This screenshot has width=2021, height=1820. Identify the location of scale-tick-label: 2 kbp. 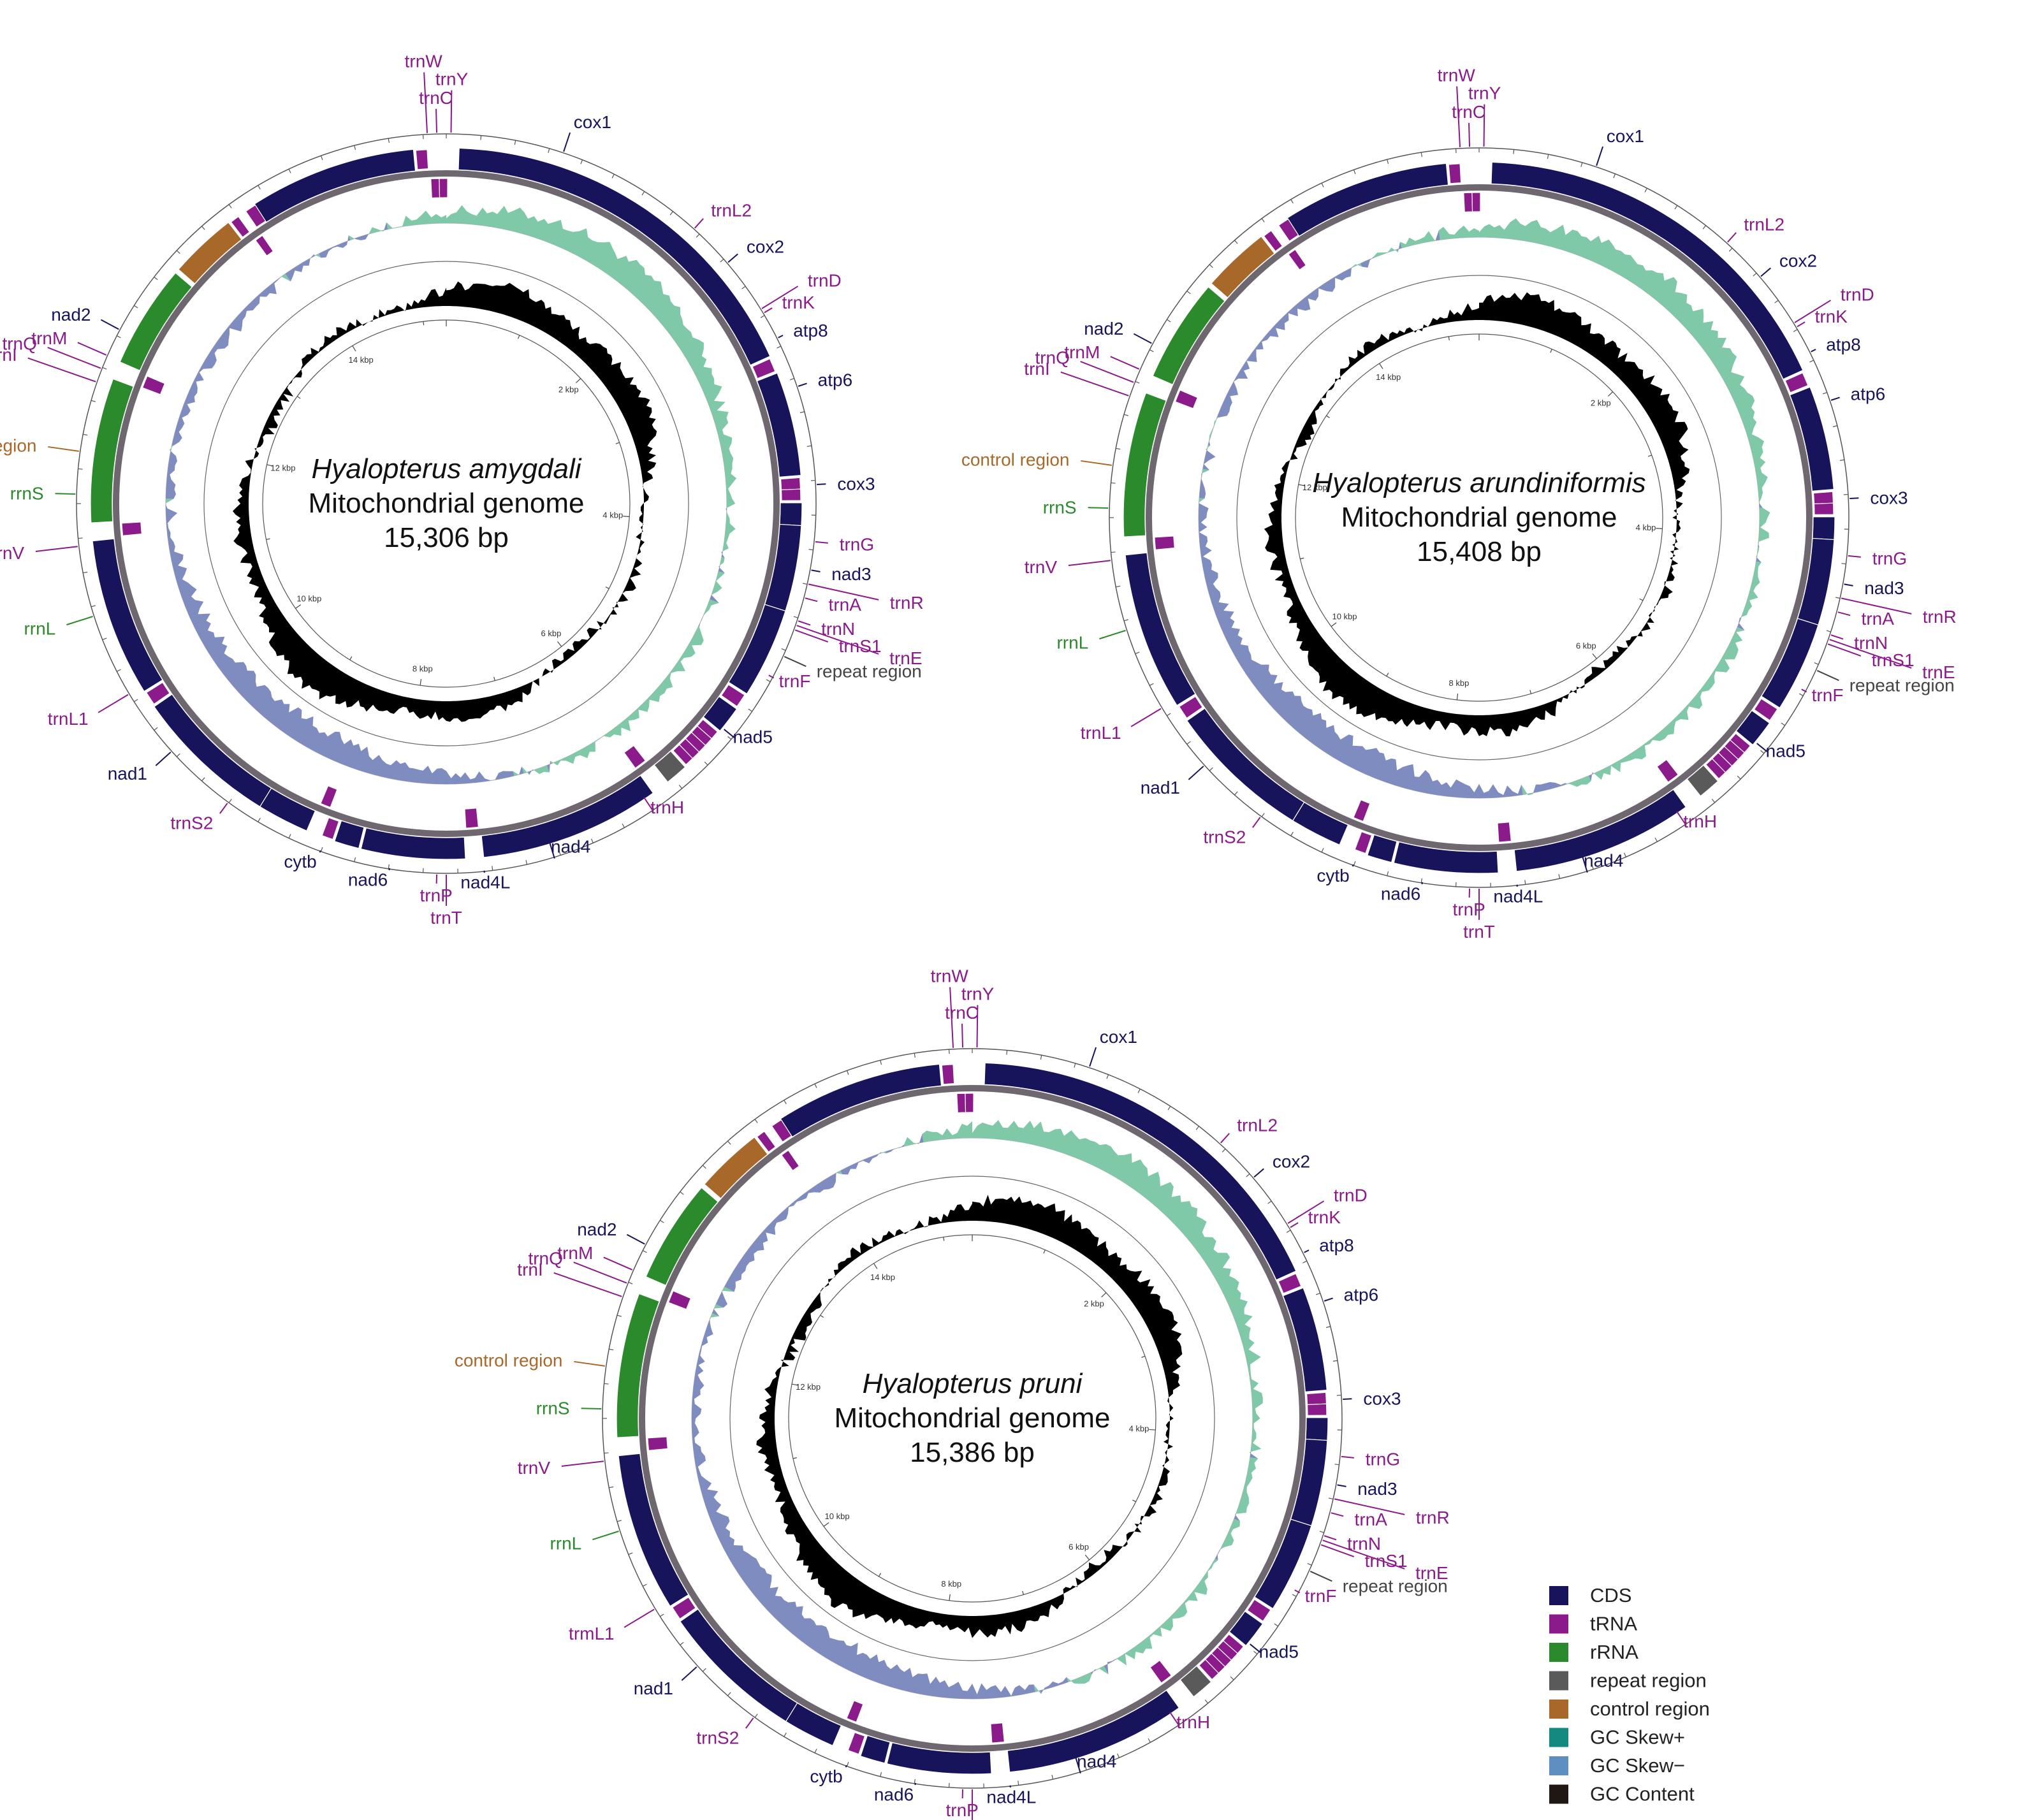
(1094, 1304).